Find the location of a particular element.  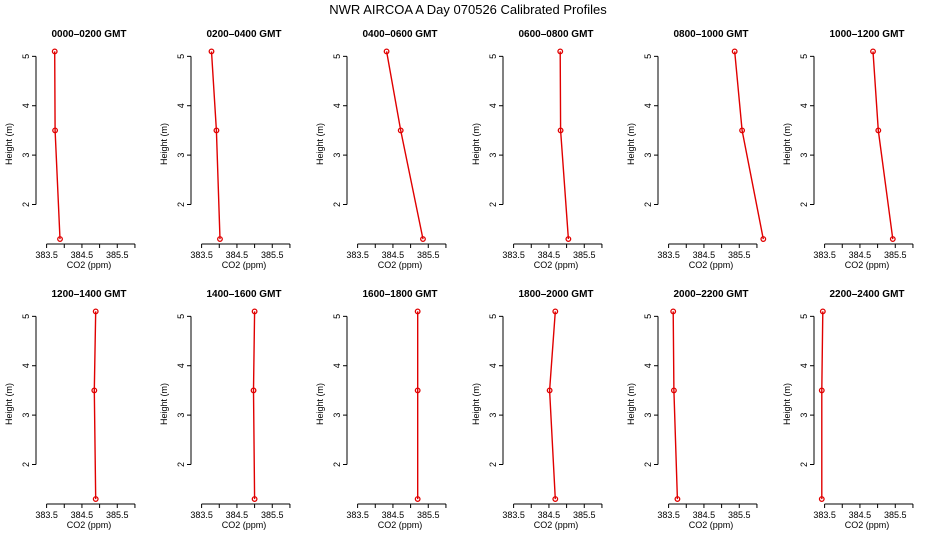

panel-title: 2000–2200 GMT is located at coordinates (710, 294).